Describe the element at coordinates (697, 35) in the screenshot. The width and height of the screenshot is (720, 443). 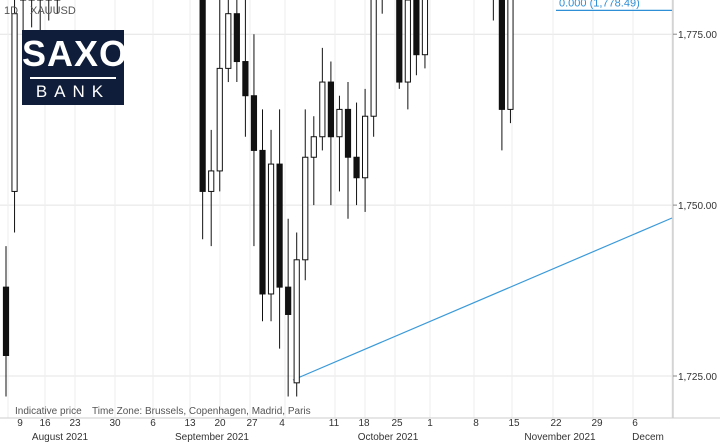
I see `y-tick-label: 1,775.00` at that location.